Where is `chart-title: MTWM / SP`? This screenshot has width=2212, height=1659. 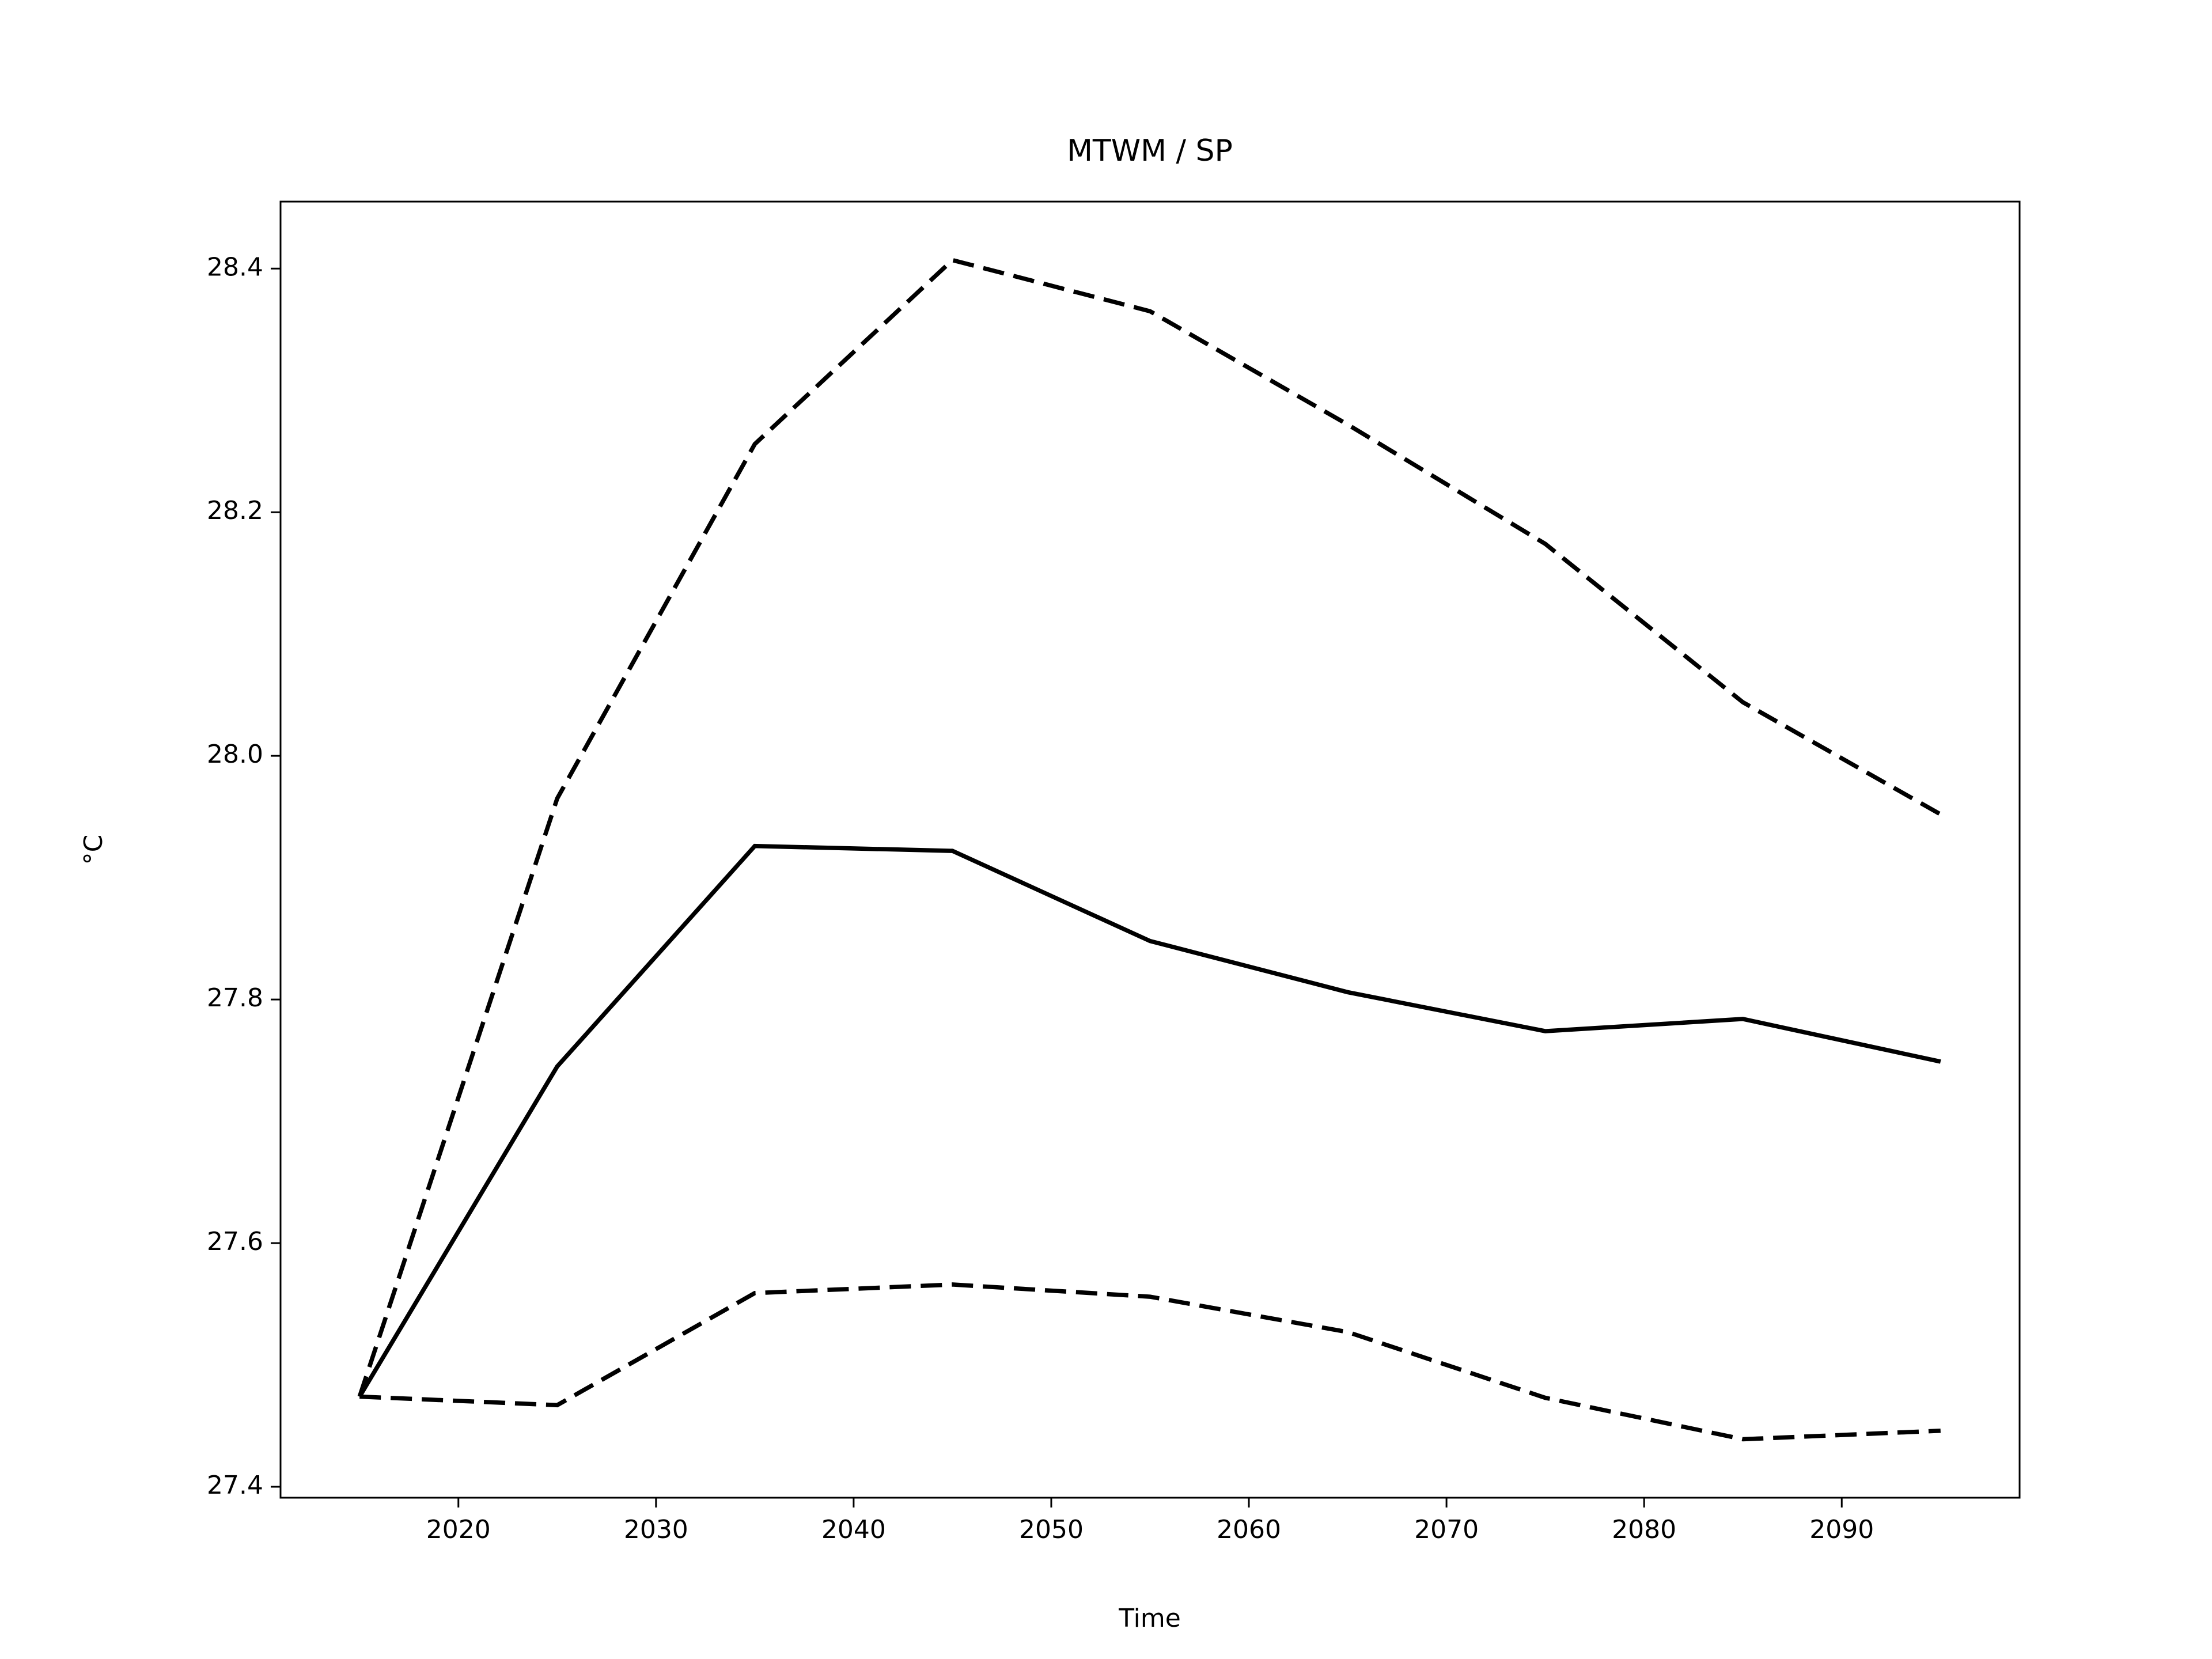 chart-title: MTWM / SP is located at coordinates (1150, 151).